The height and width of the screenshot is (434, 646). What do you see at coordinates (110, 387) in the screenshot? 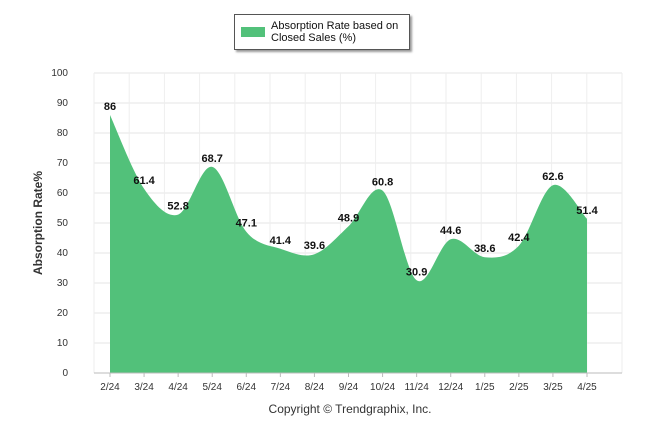
I see `x-tick-label: 2/24` at bounding box center [110, 387].